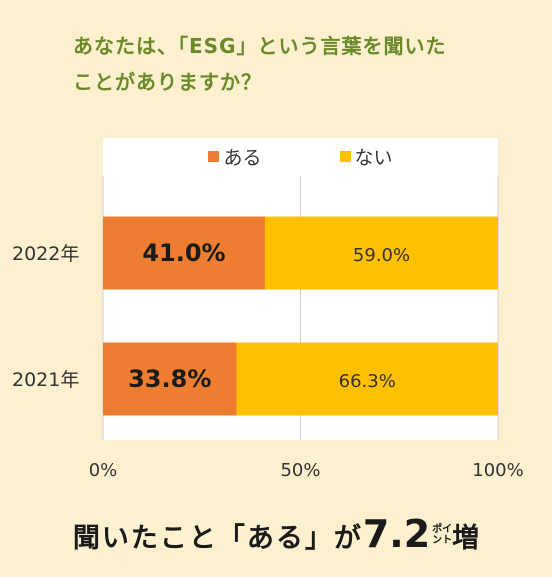 Image resolution: width=552 pixels, height=577 pixels. What do you see at coordinates (442, 540) in the screenshot?
I see `headline-unit-bottom: ント` at bounding box center [442, 540].